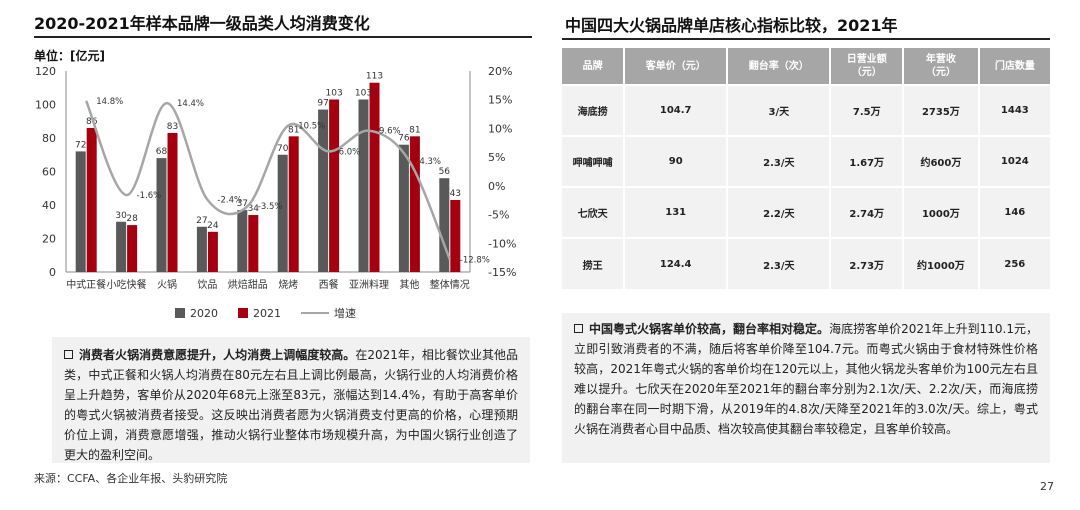  I want to click on legend-swatch-growth, so click(315, 313).